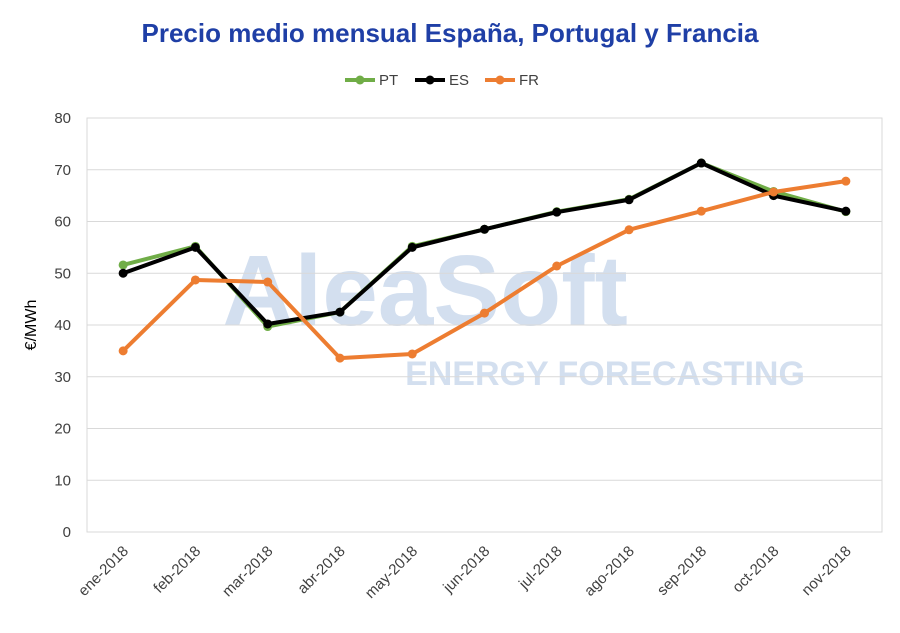 This screenshot has width=900, height=633. I want to click on y-axis-label: €/MWh, so click(31, 325).